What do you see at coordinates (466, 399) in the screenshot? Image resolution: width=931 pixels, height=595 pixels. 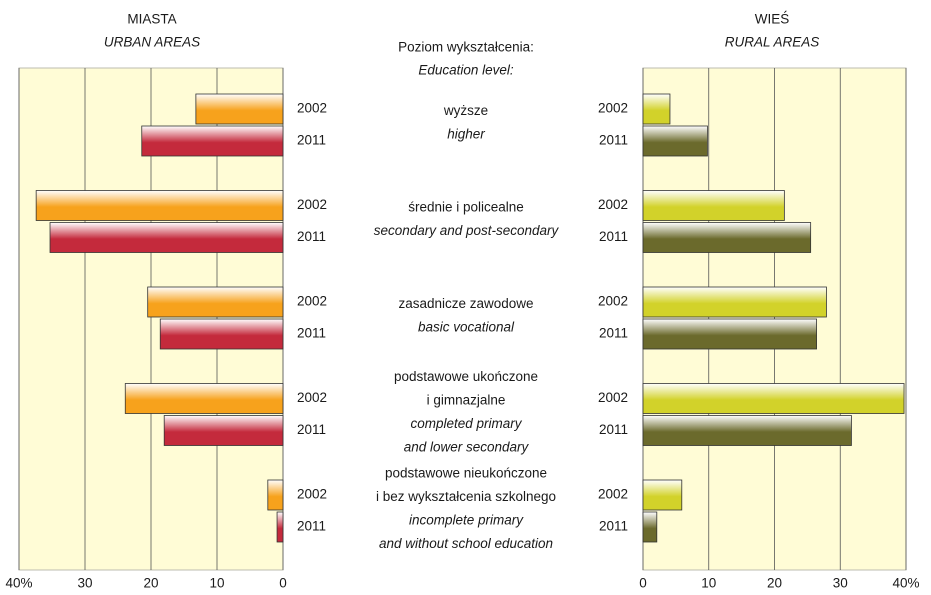 I see `category-label-pl: i gimnazjalne` at bounding box center [466, 399].